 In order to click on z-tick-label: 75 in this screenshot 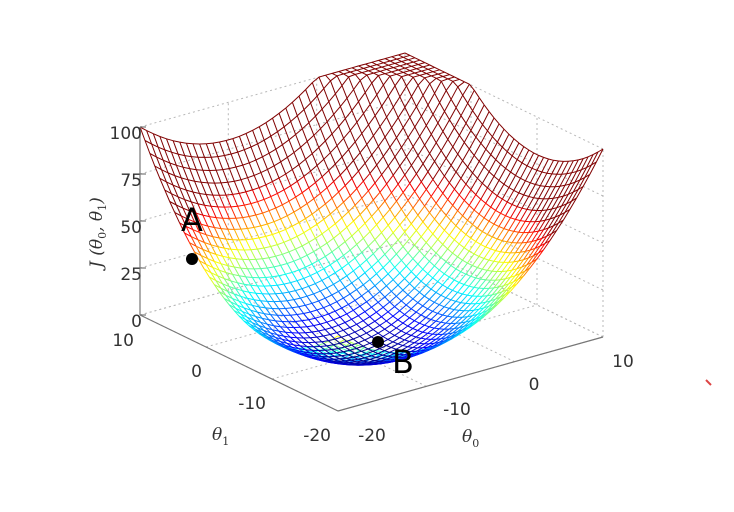, I will do `click(131, 181)`.